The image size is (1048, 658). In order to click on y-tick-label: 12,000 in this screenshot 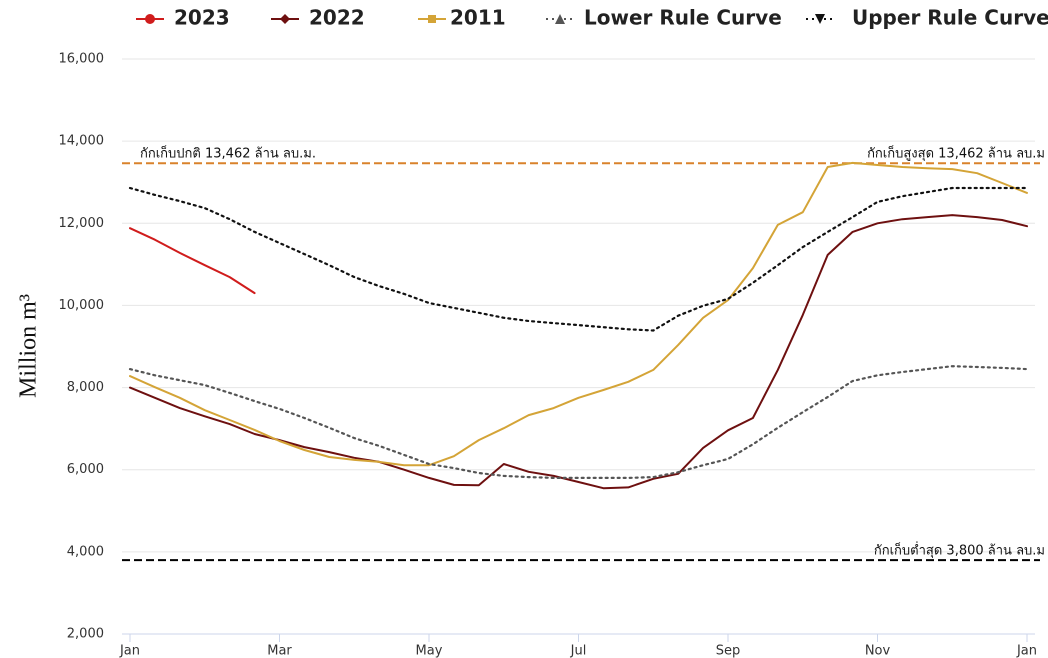, I will do `click(82, 223)`.